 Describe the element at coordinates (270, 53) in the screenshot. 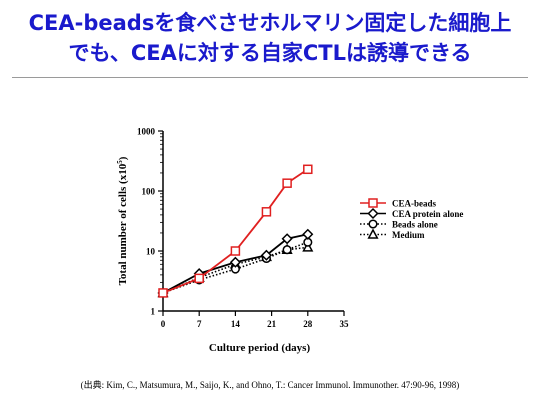

I see `slide-title-line-2: でも、CEAに対する自家CTLは誘導できる` at that location.